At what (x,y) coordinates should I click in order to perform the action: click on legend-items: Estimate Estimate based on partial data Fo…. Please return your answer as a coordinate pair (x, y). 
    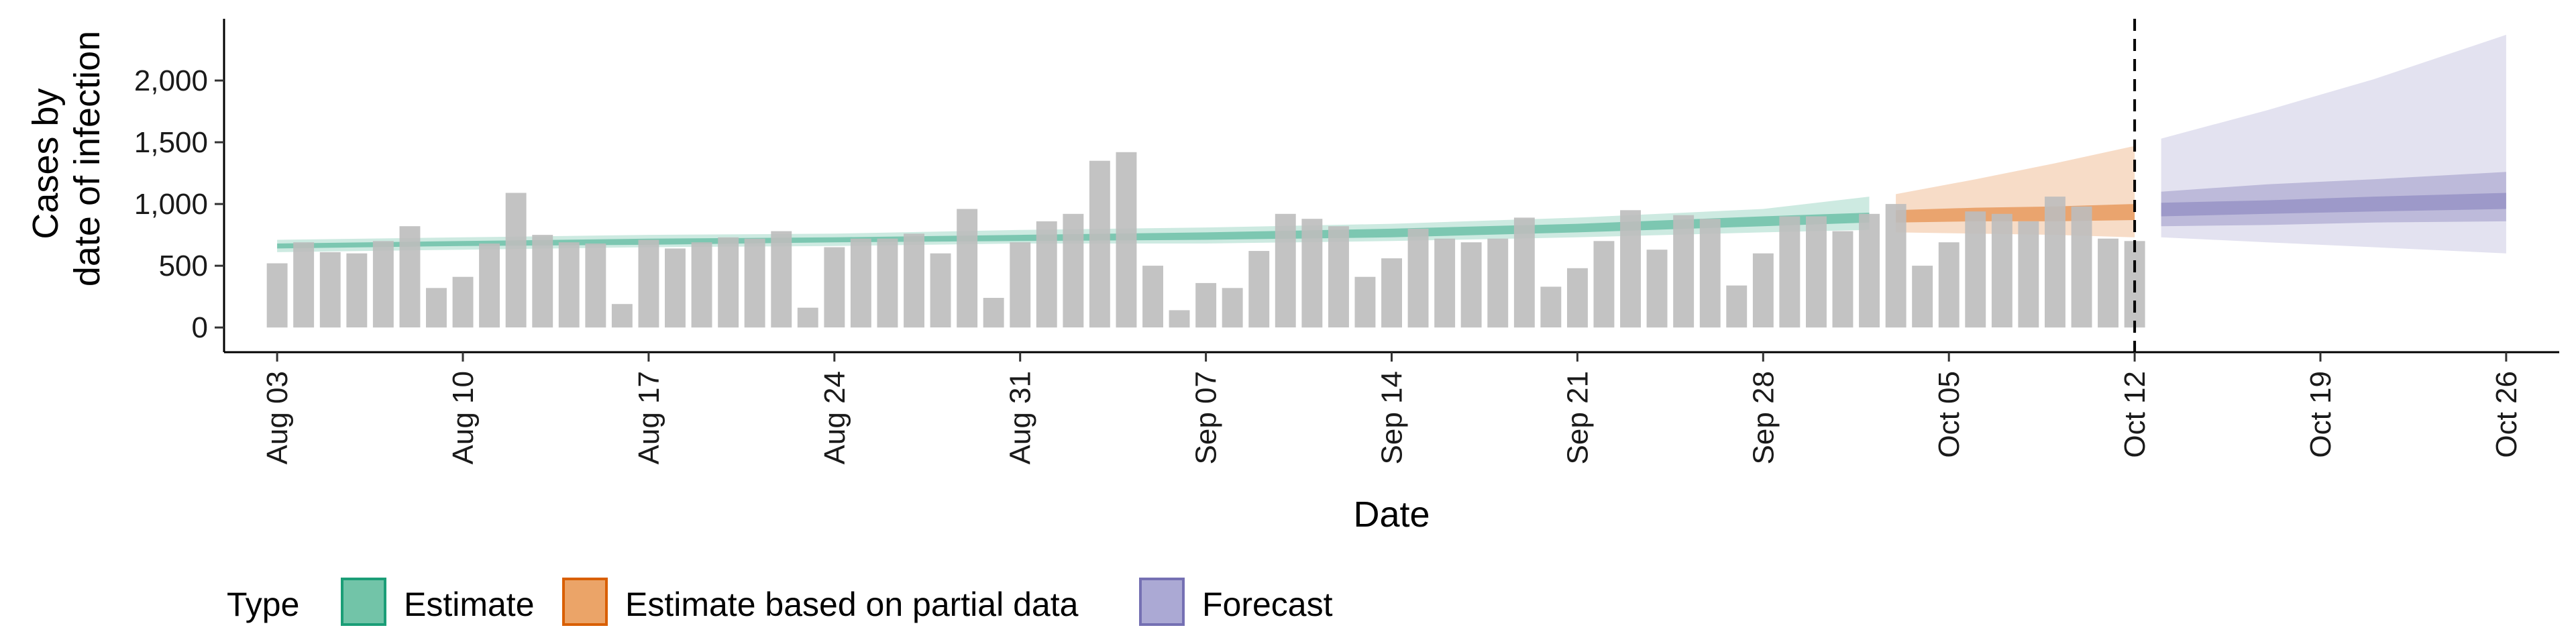
    Looking at the image, I should click on (837, 602).